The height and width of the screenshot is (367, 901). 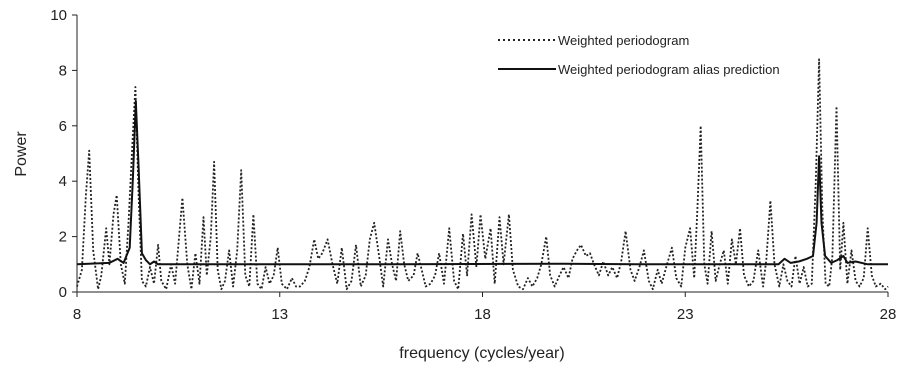 What do you see at coordinates (279, 314) in the screenshot?
I see `x-tick-label: 13` at bounding box center [279, 314].